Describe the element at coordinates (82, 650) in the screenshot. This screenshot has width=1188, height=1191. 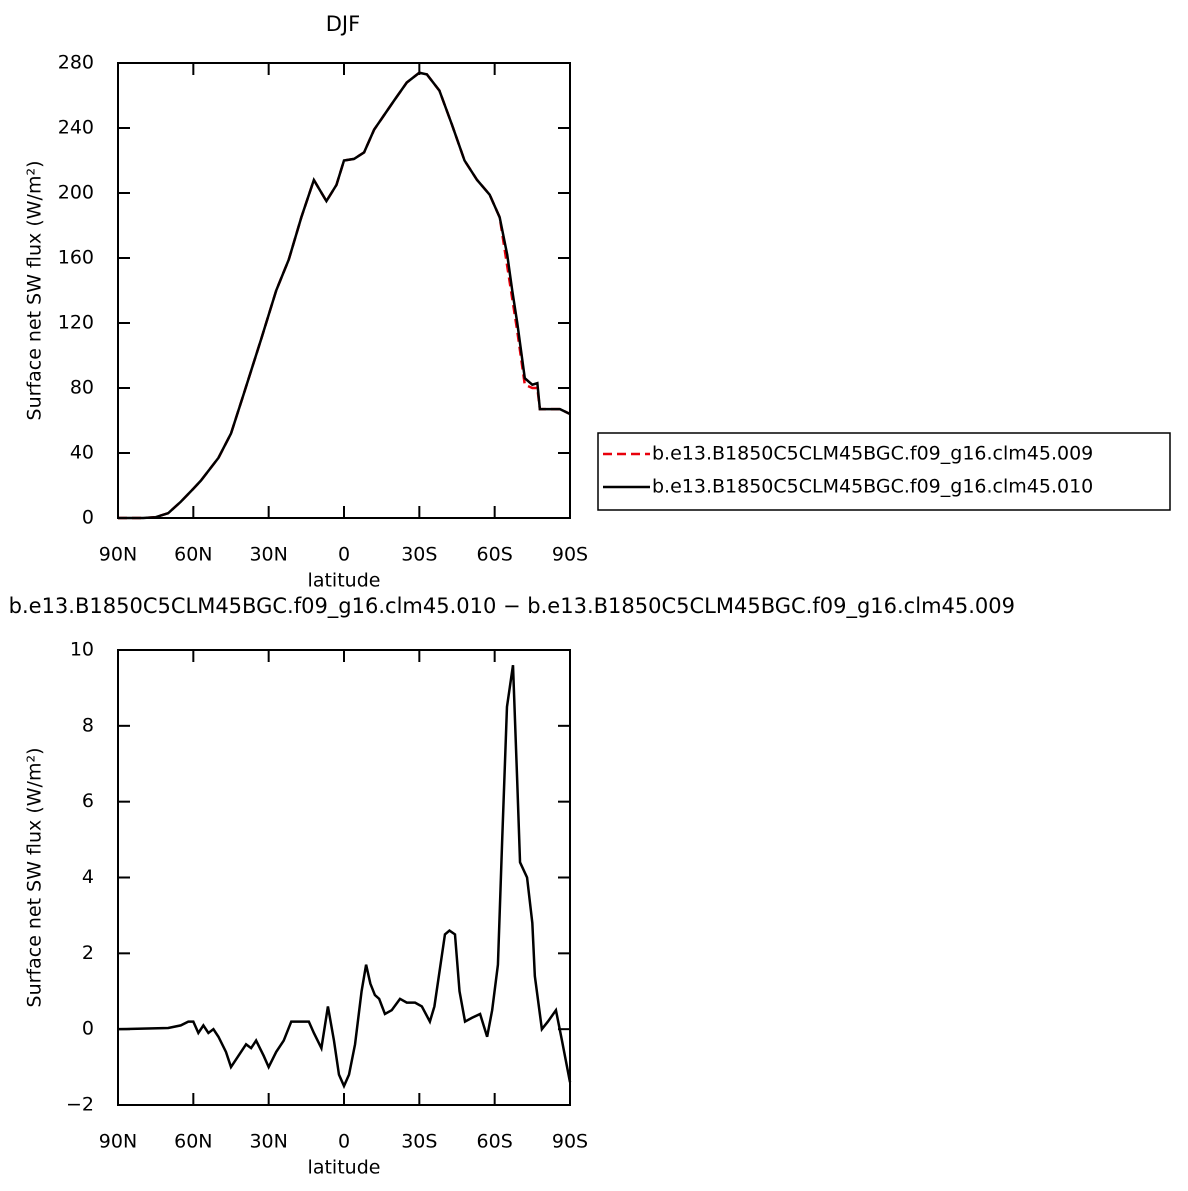
I see `y-tick-label: 10` at that location.